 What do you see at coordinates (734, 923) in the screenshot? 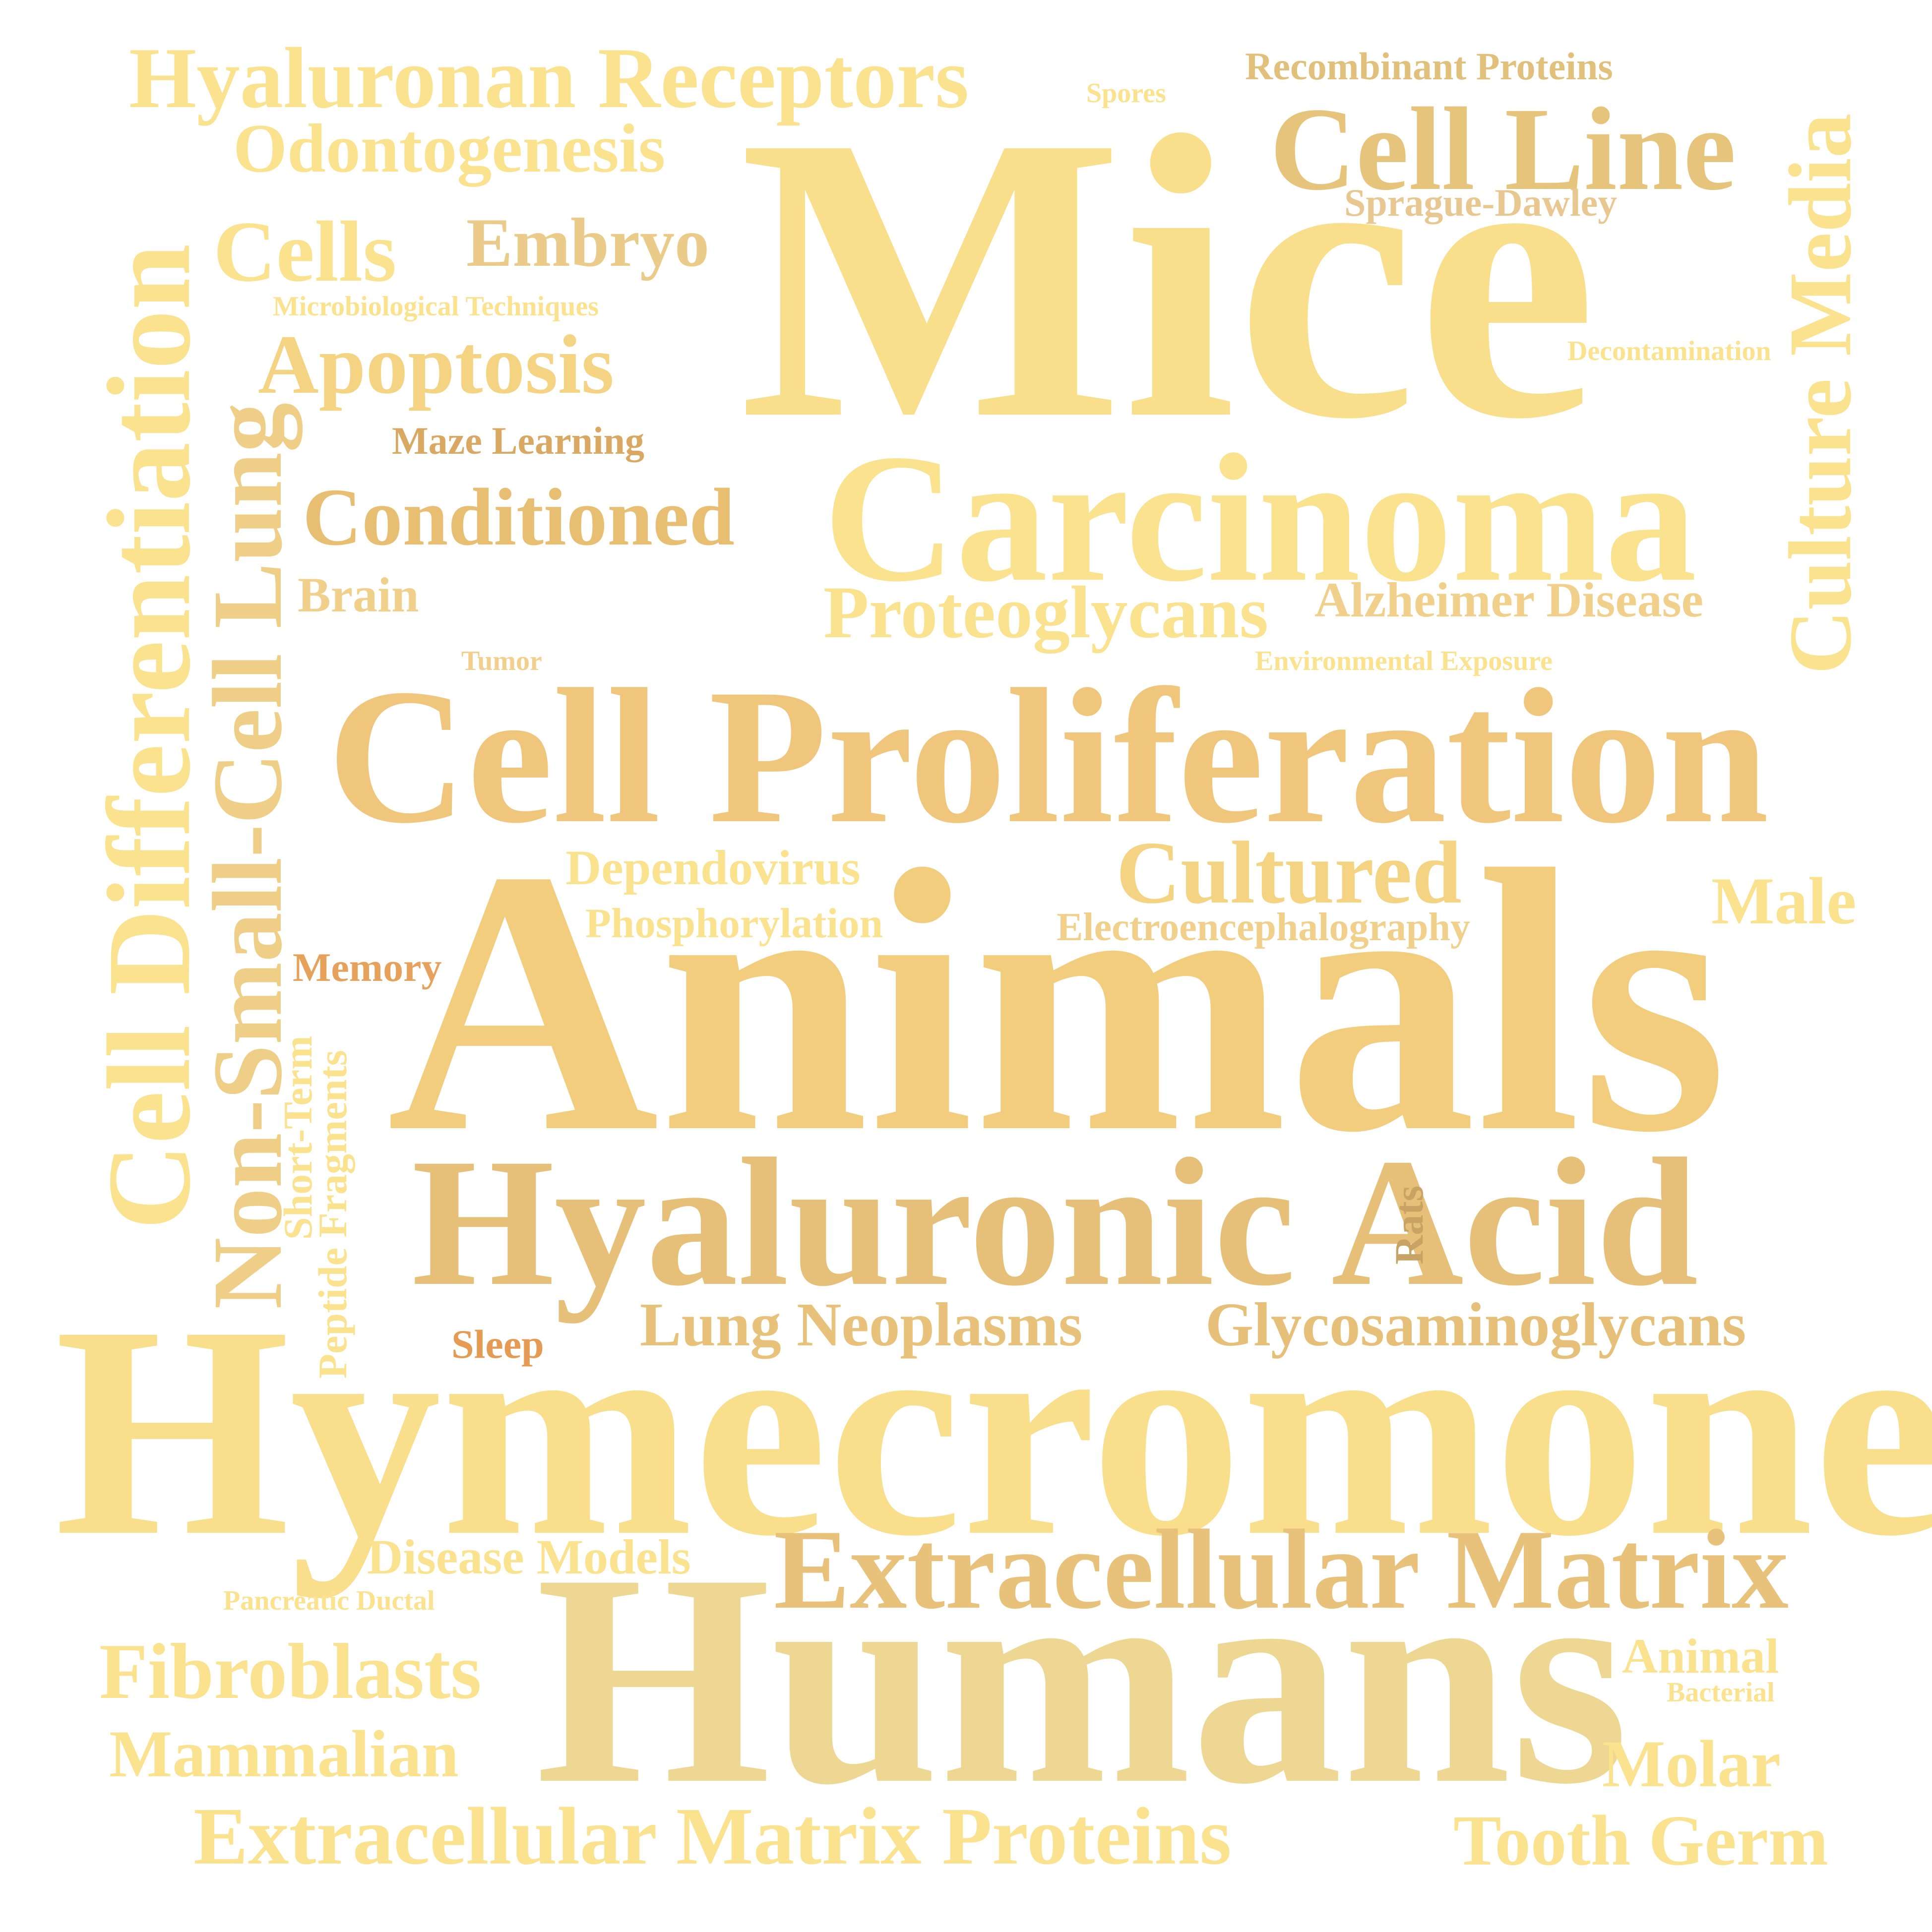
I see `word-phosphorylation: Phosphorylation` at bounding box center [734, 923].